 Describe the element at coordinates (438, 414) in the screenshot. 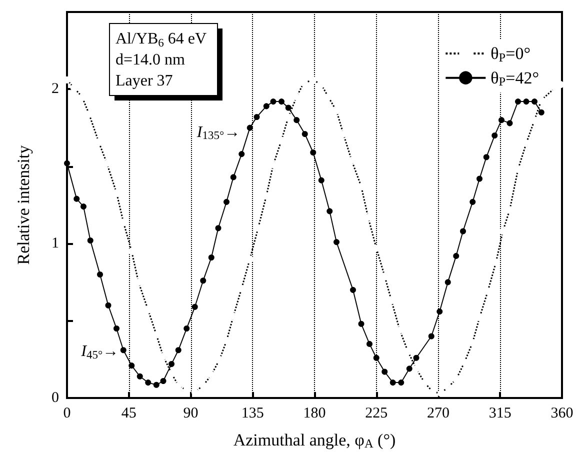

I see `x-tick-label: 270` at that location.